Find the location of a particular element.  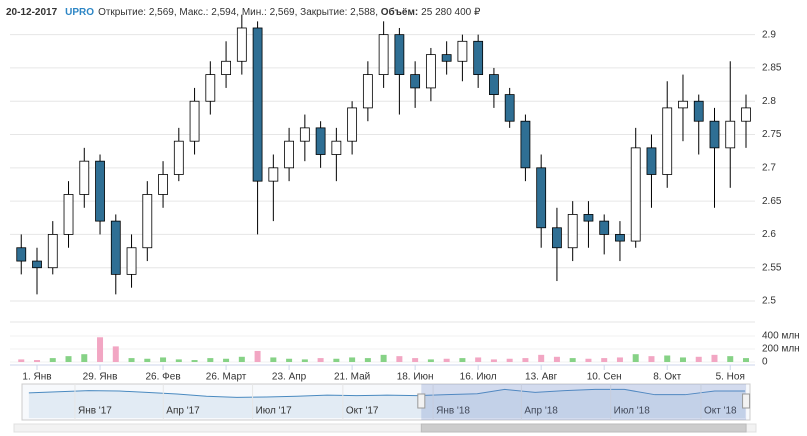

y-tick-label: 2.65 is located at coordinates (772, 201).